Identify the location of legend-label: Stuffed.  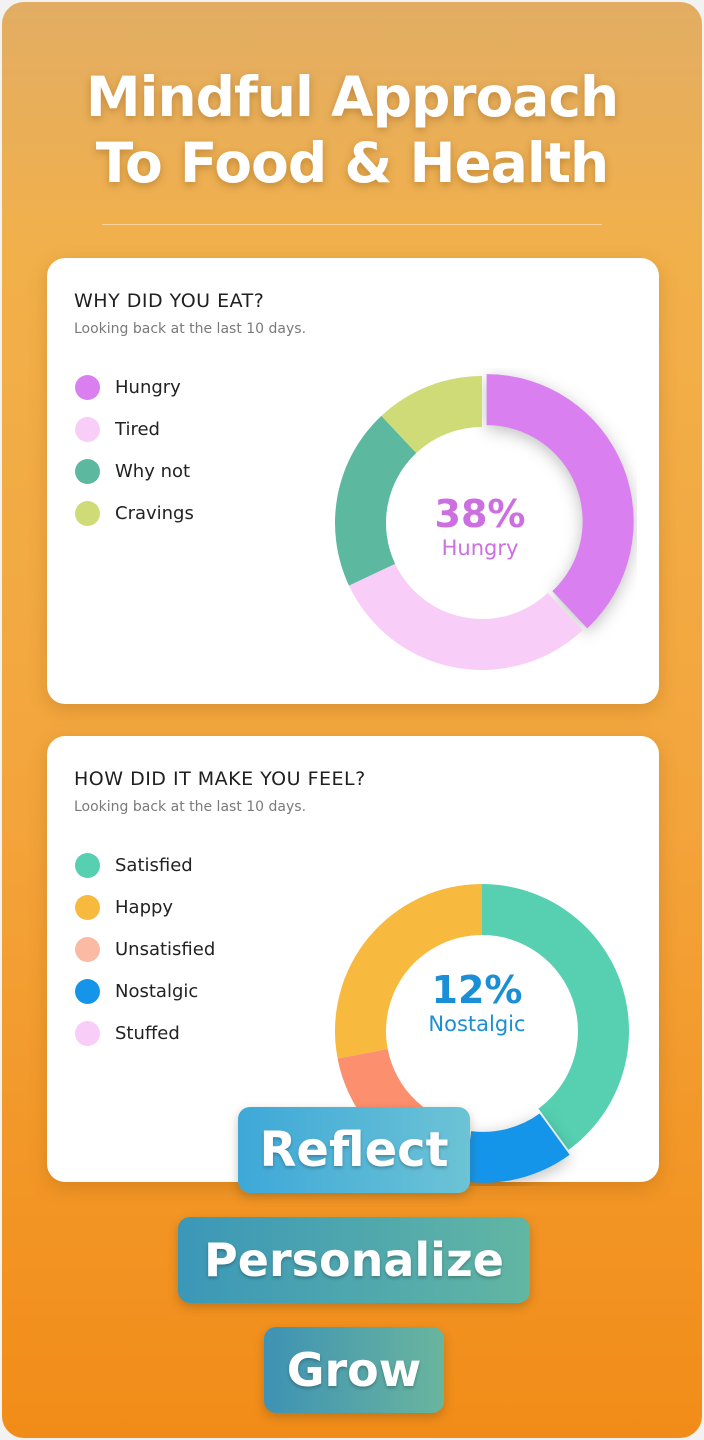
(147, 1033).